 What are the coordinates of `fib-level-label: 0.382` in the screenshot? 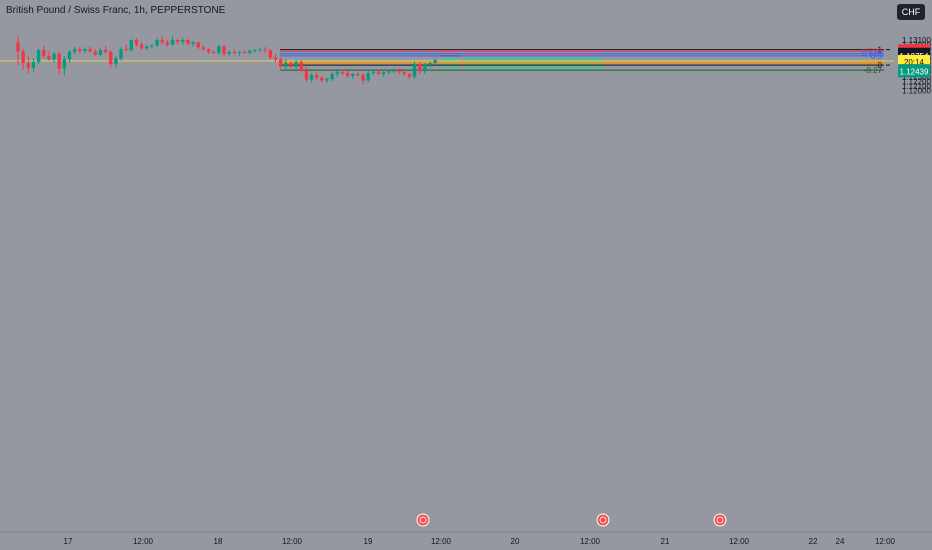 It's located at (872, 63).